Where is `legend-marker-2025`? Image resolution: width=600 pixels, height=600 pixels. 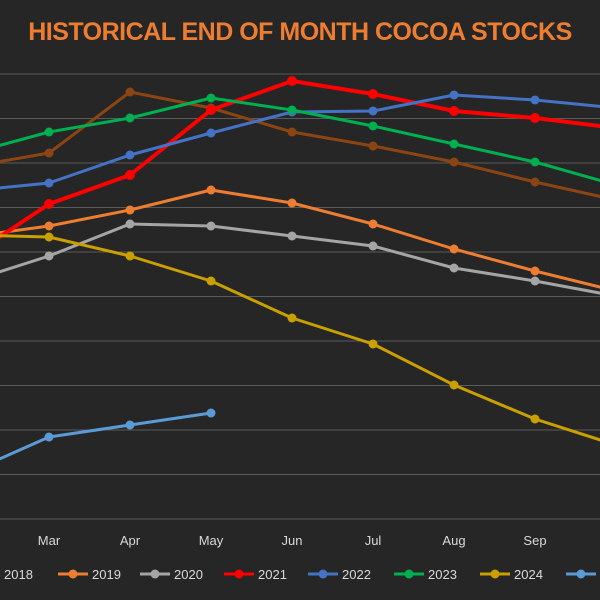 legend-marker-2025 is located at coordinates (581, 574).